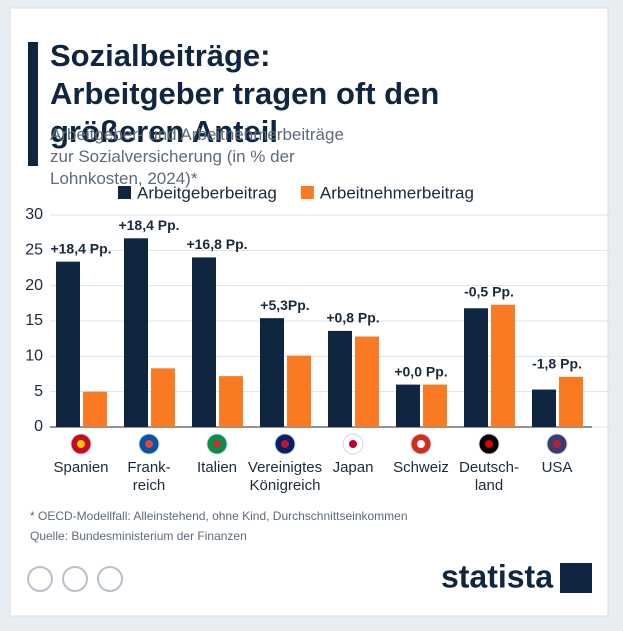  What do you see at coordinates (557, 364) in the screenshot?
I see `annotation: -1,8 Pp.` at bounding box center [557, 364].